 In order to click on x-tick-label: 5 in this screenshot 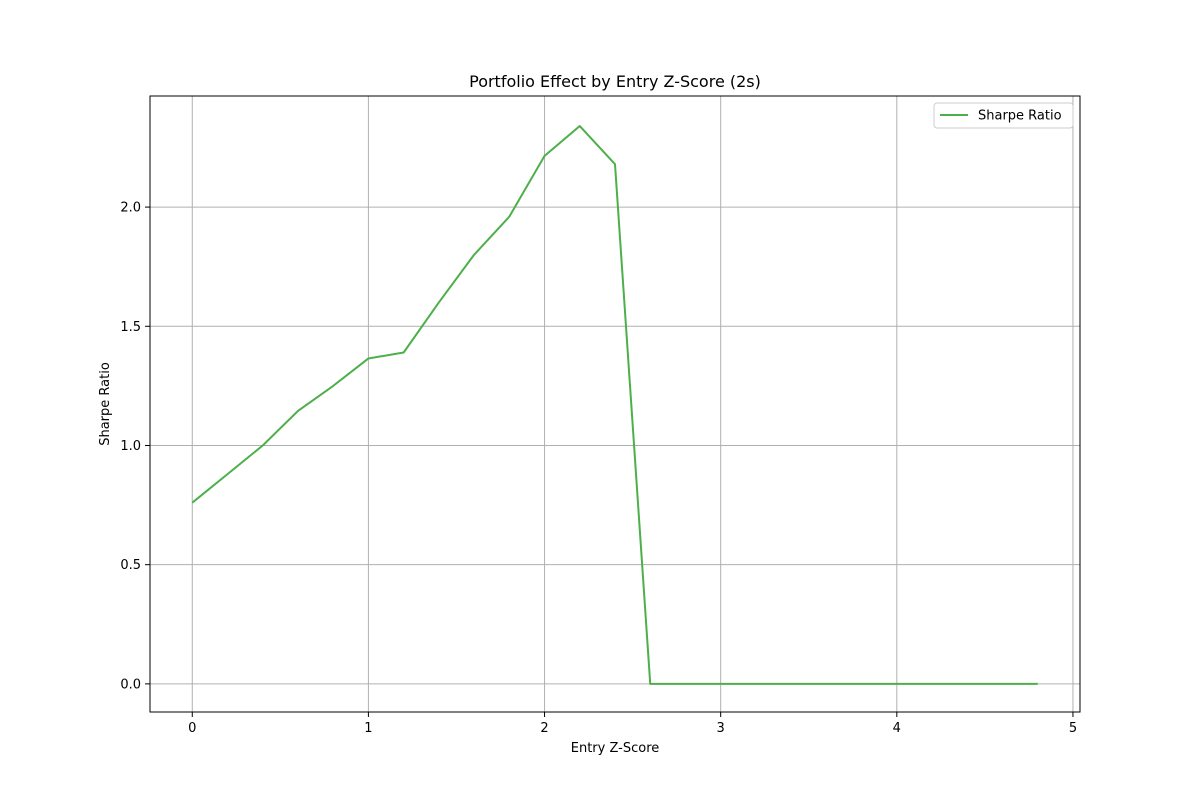, I will do `click(1073, 728)`.